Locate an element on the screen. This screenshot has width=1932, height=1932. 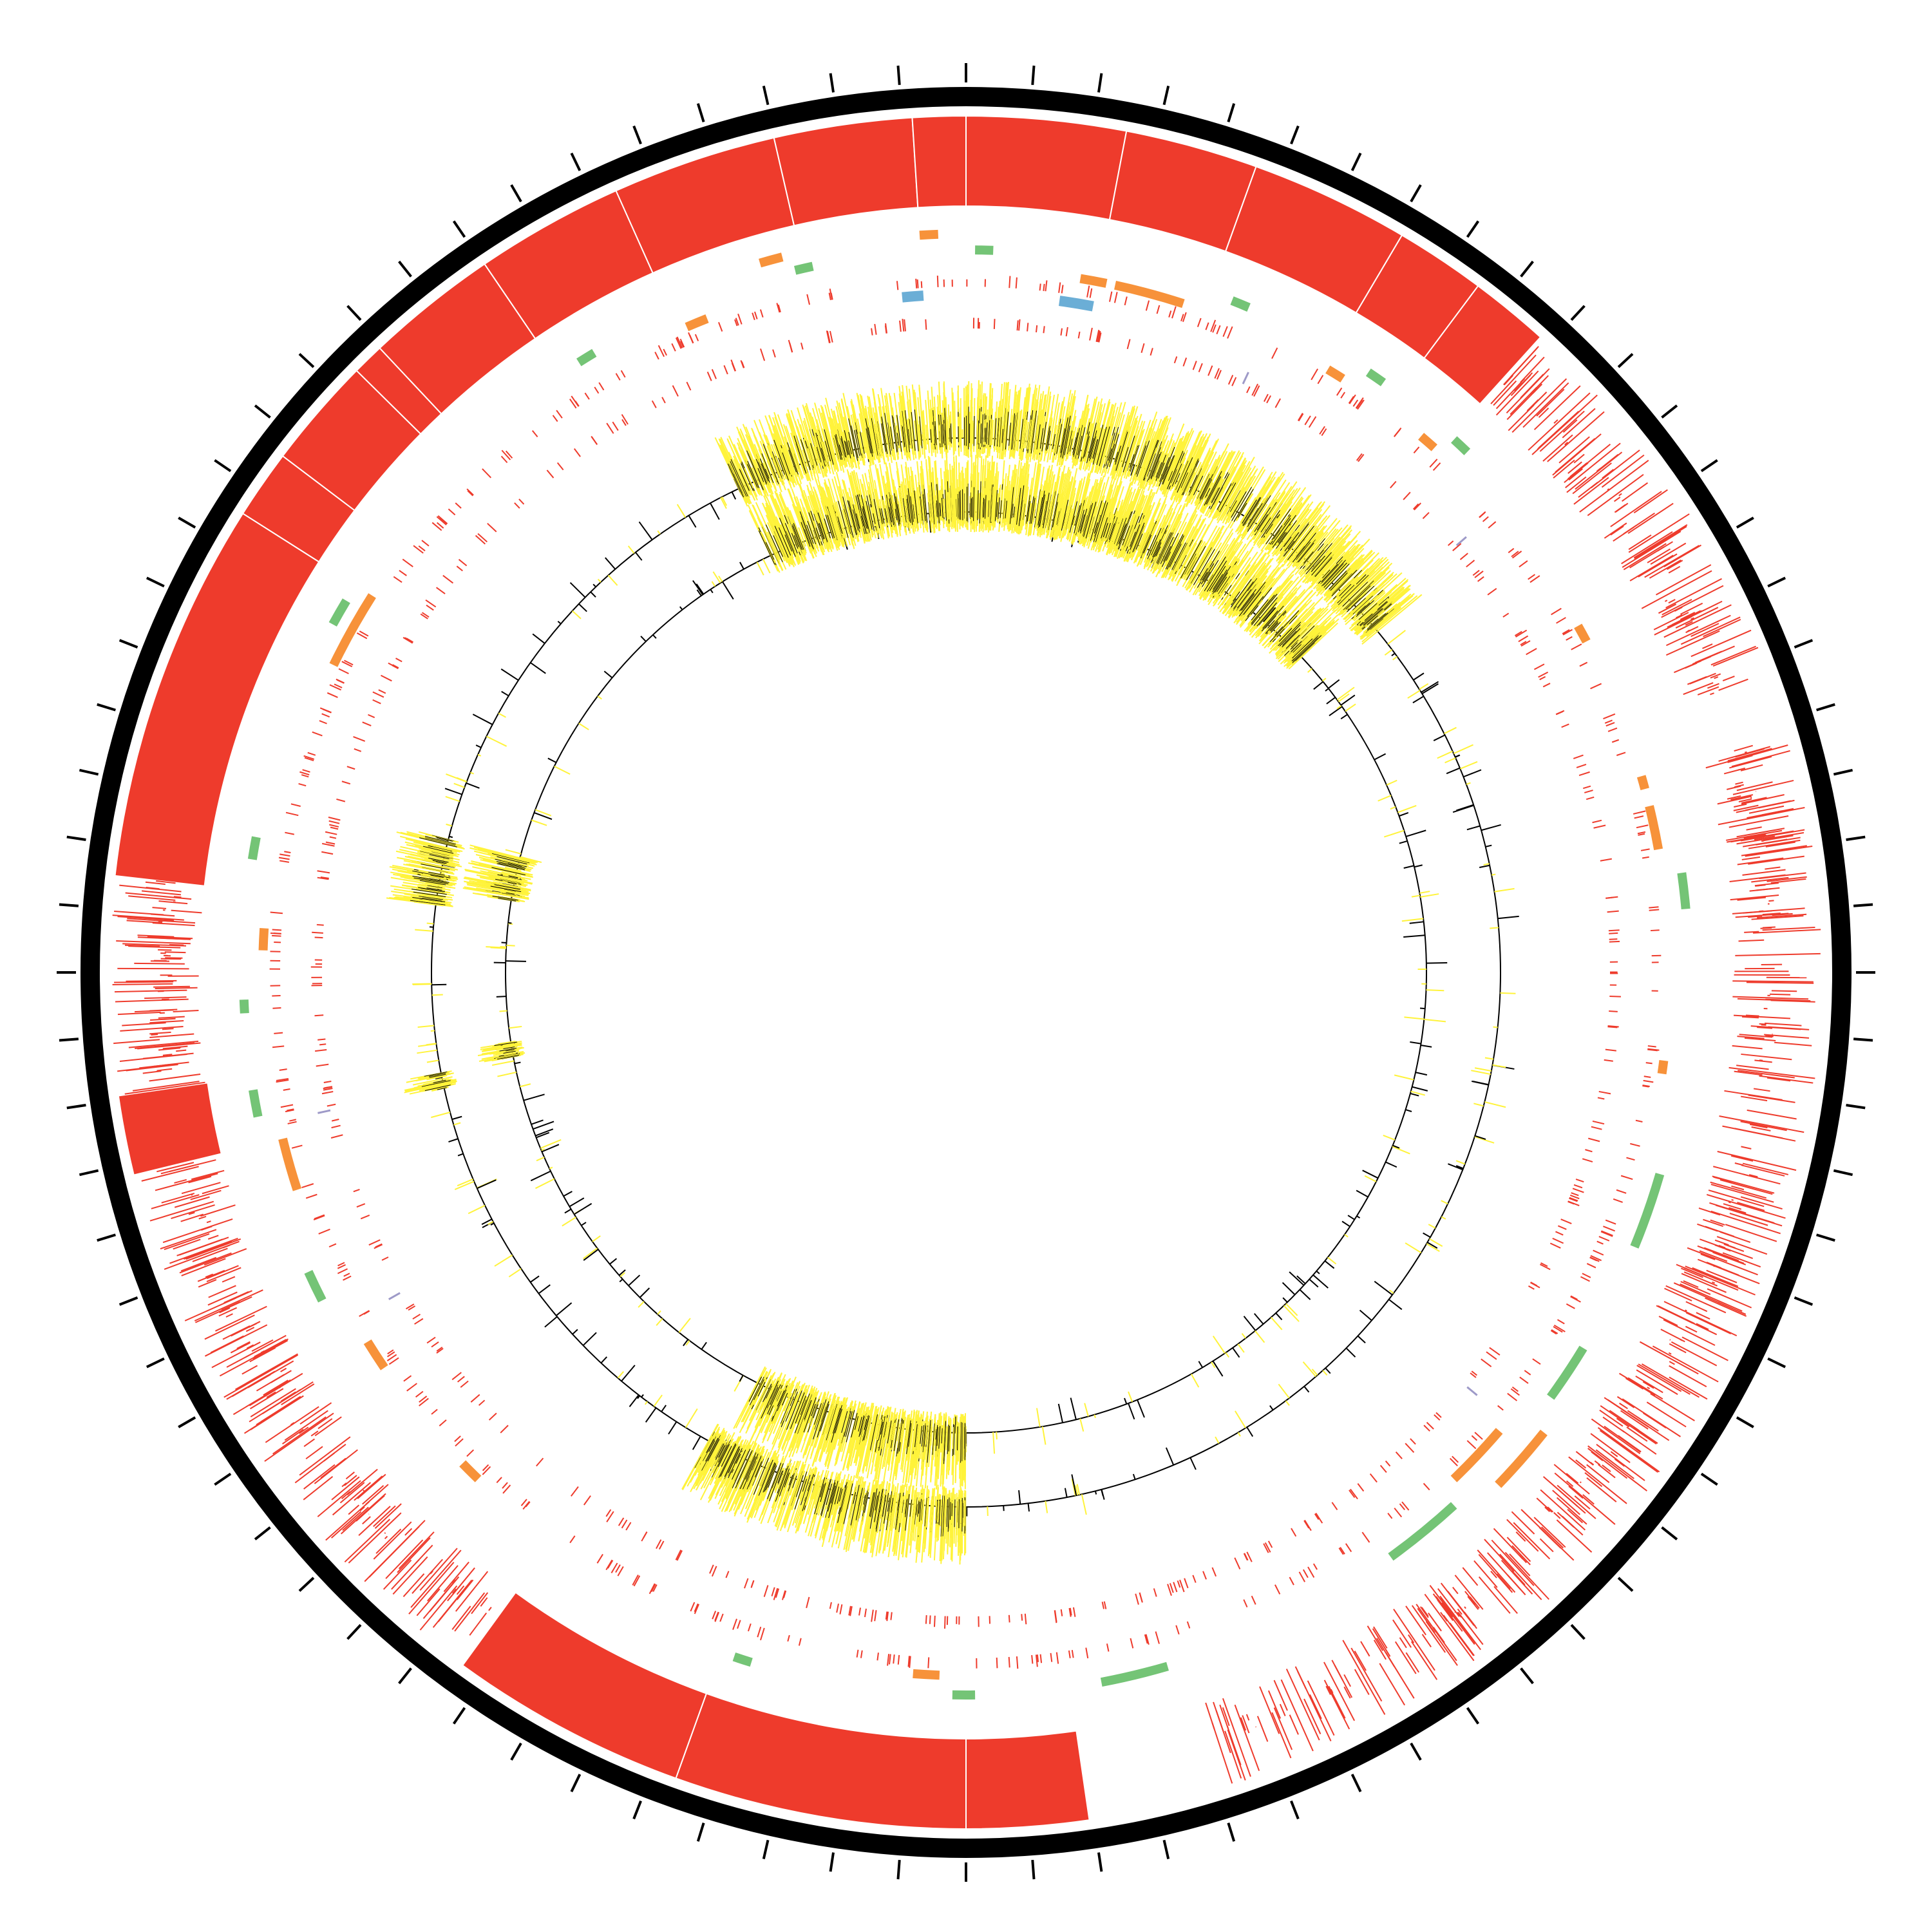
green-block is located at coordinates (339, 612).